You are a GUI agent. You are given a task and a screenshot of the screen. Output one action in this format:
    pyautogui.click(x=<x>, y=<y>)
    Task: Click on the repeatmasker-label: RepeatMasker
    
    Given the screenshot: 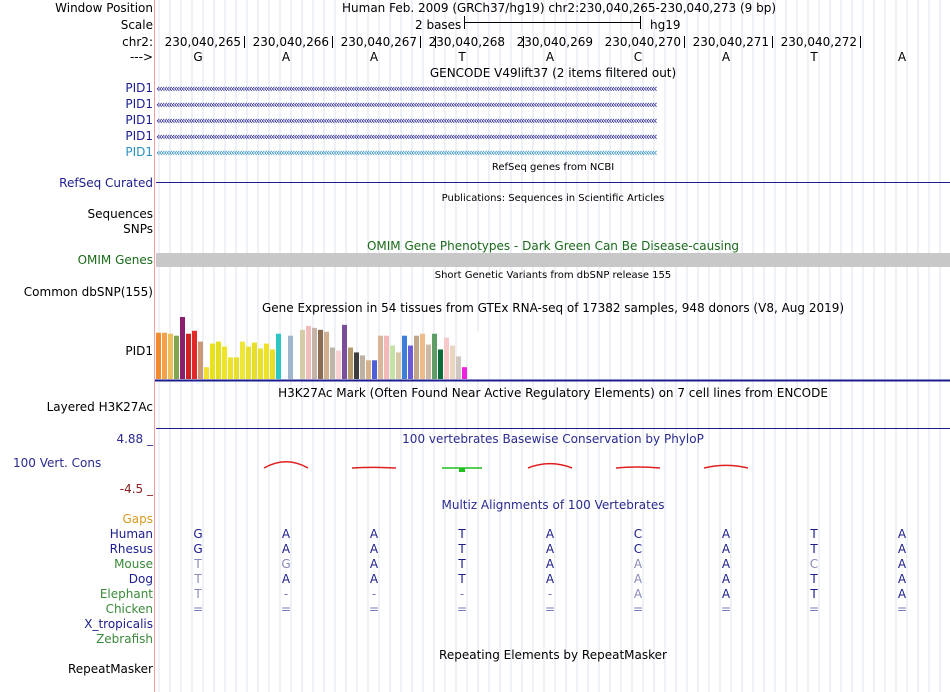 What is the action you would take?
    pyautogui.click(x=110, y=669)
    